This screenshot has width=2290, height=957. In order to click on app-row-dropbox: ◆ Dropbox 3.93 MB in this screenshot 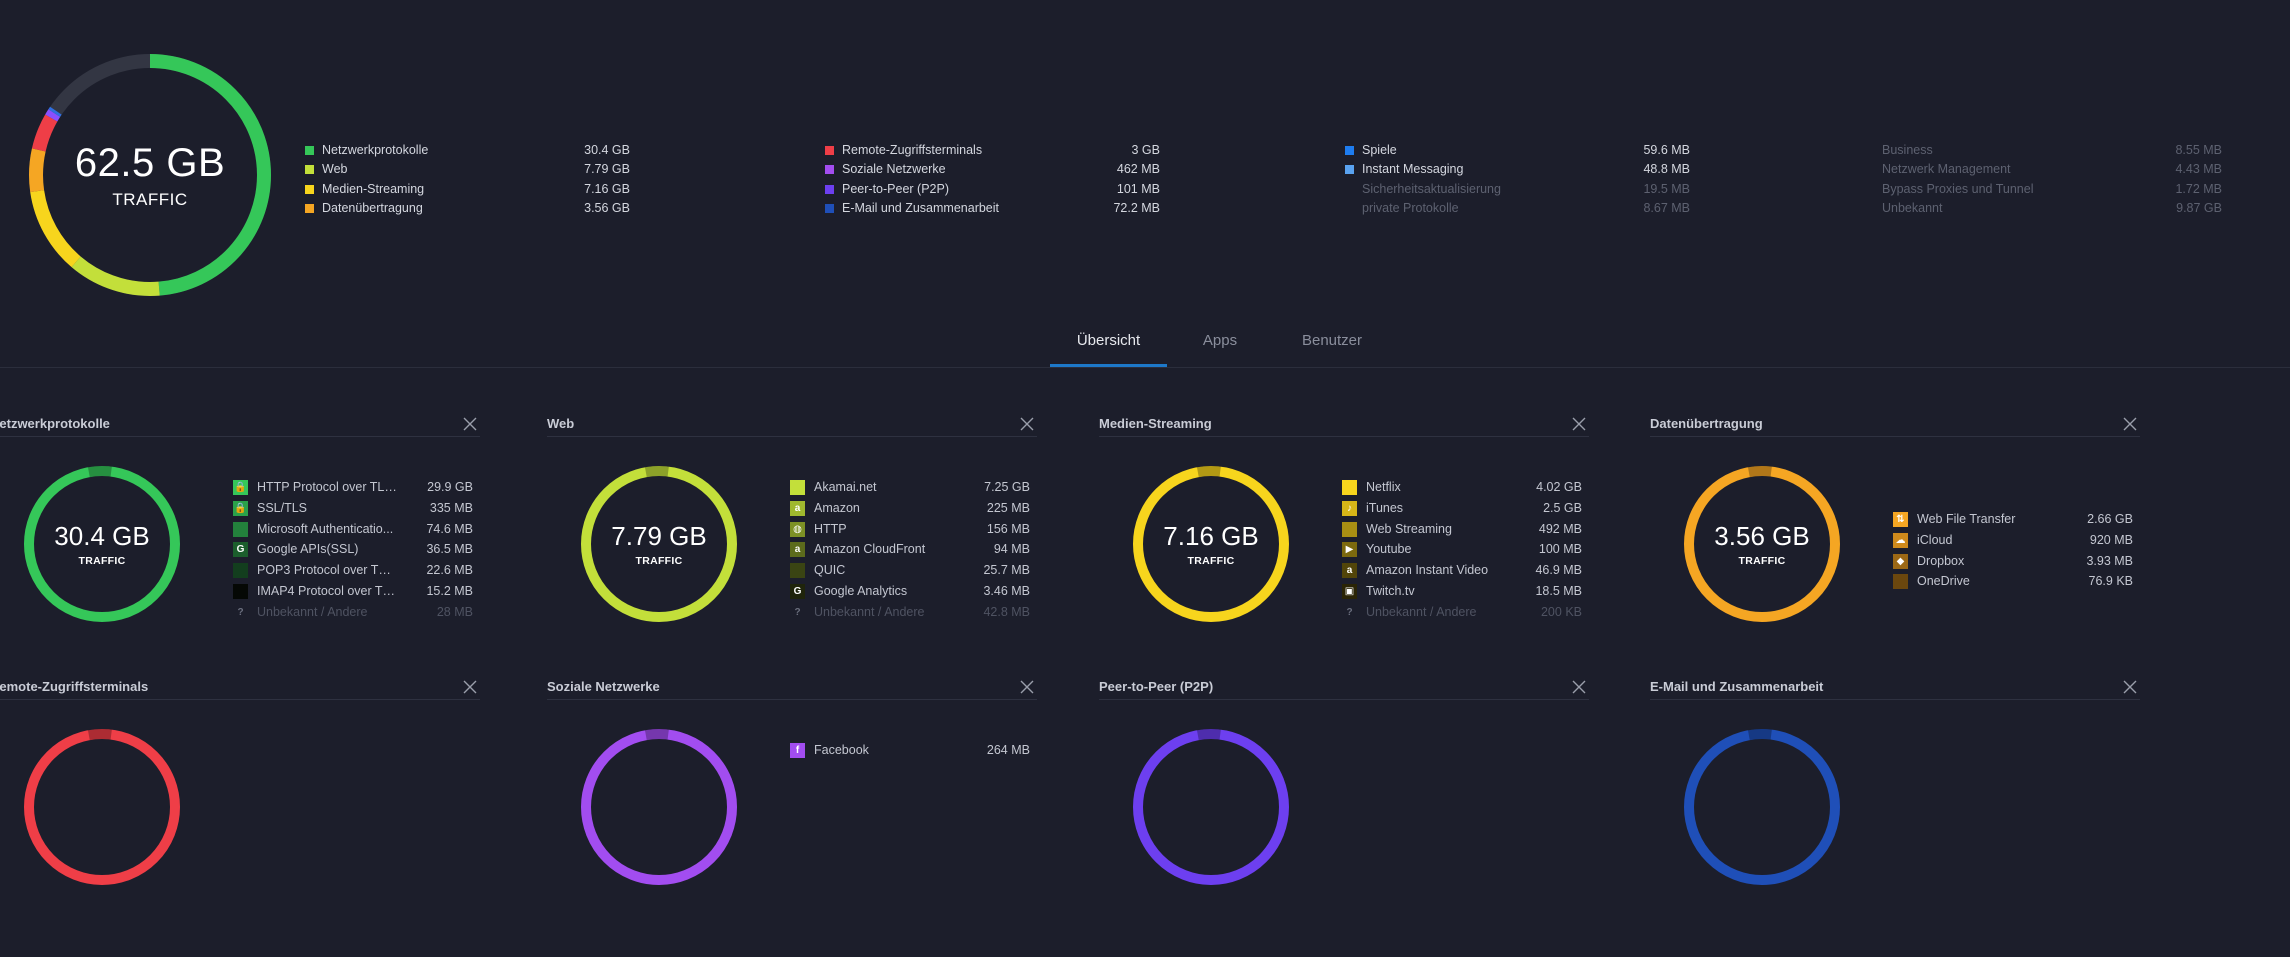, I will do `click(2013, 561)`.